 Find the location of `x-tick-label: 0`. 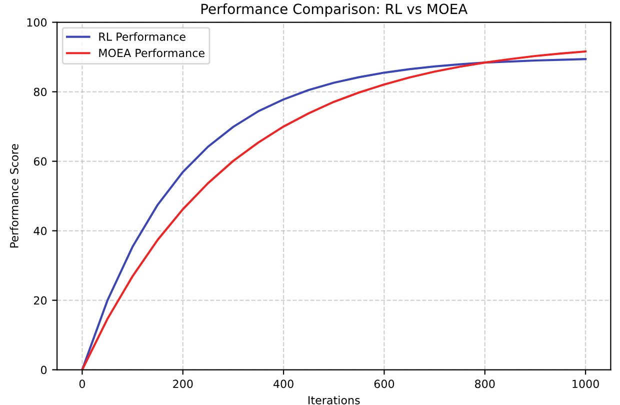

x-tick-label: 0 is located at coordinates (82, 384).